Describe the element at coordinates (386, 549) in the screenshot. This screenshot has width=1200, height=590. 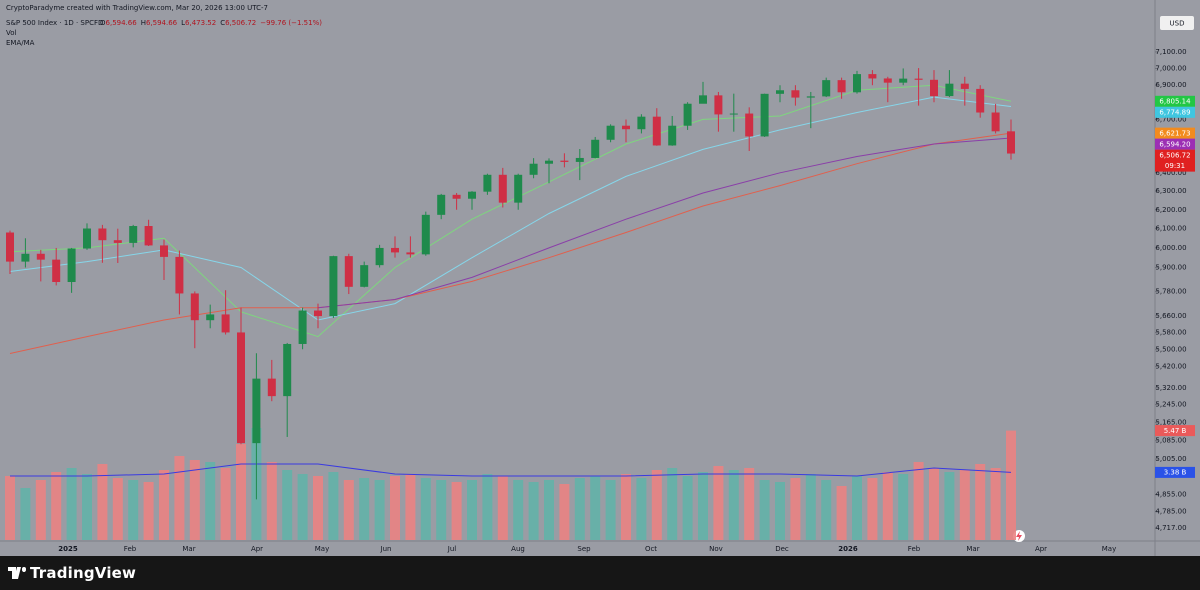
I see `x-tick-label: Jun` at that location.